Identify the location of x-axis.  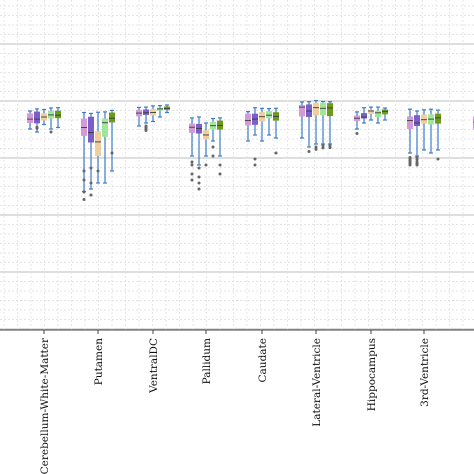
(237, 331).